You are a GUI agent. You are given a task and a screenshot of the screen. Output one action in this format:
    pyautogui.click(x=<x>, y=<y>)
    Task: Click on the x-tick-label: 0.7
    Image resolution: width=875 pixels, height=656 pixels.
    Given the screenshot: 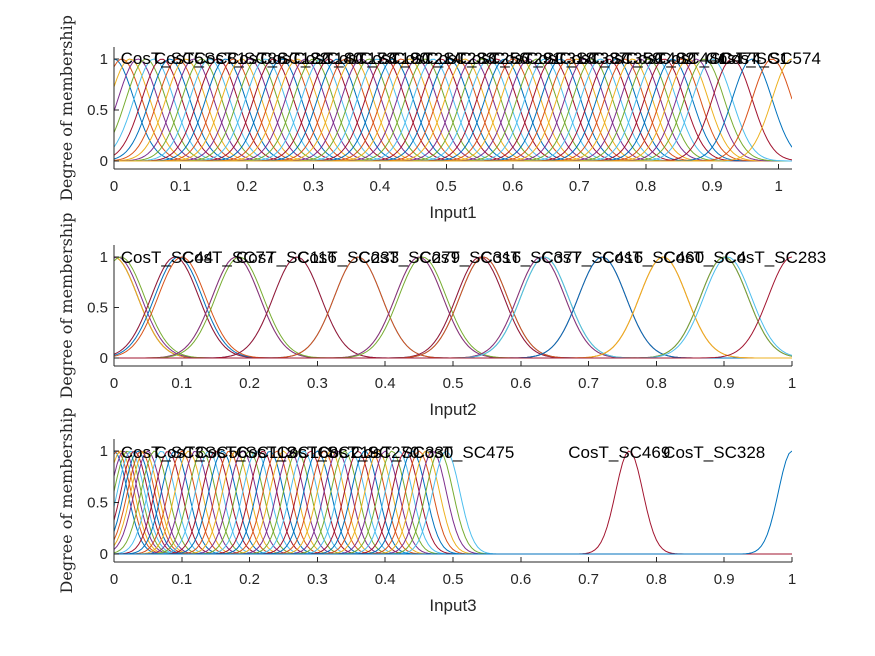 What is the action you would take?
    pyautogui.click(x=588, y=383)
    